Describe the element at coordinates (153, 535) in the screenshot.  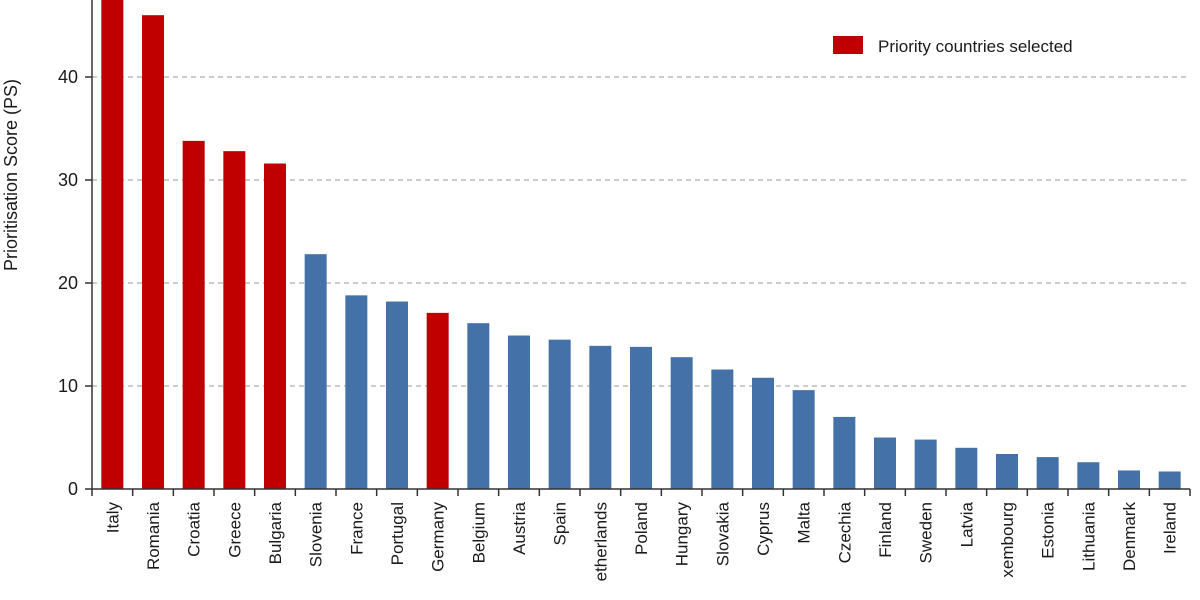
I see `x-tick-label: Romania` at that location.